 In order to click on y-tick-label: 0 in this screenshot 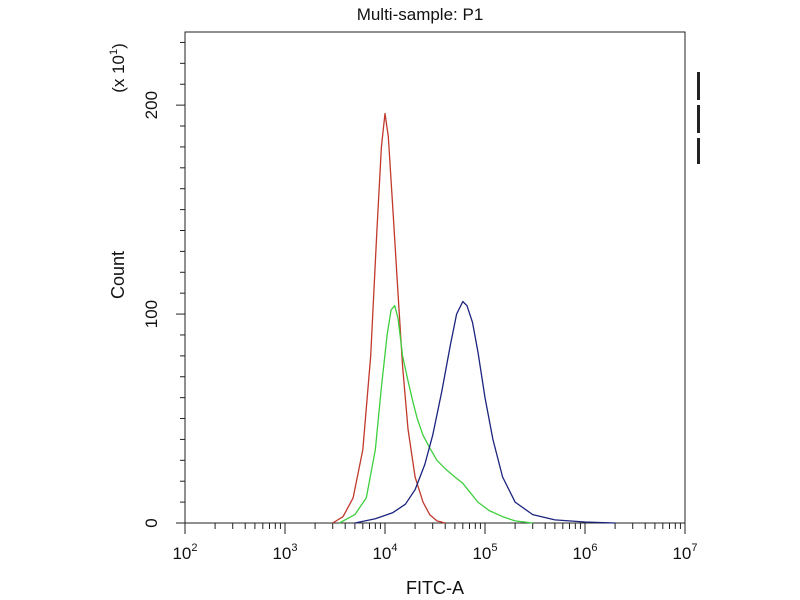, I will do `click(151, 522)`.